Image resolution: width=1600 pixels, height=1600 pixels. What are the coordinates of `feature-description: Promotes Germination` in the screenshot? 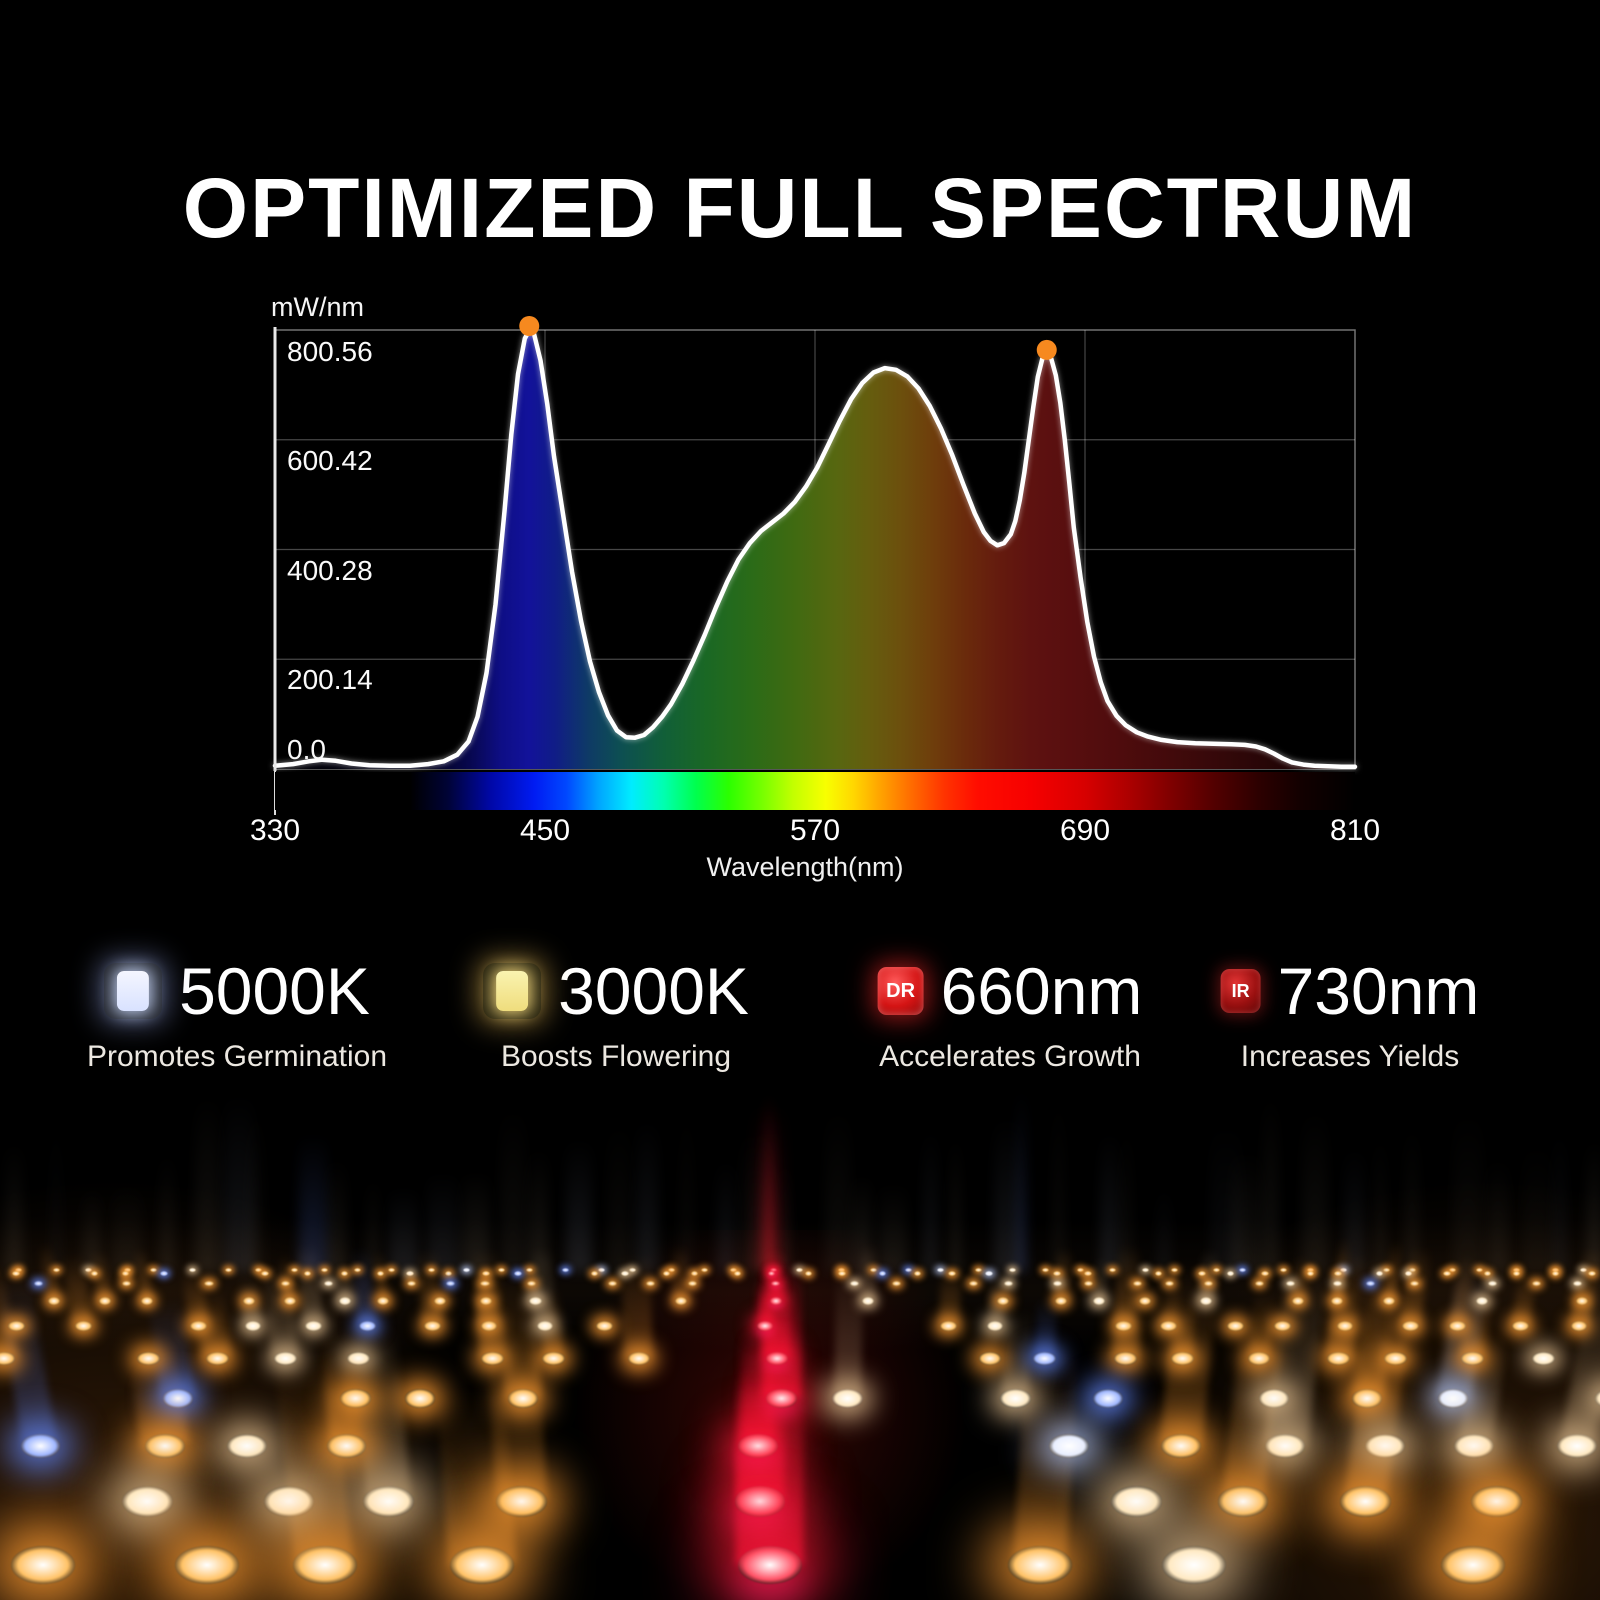 It's located at (237, 1056).